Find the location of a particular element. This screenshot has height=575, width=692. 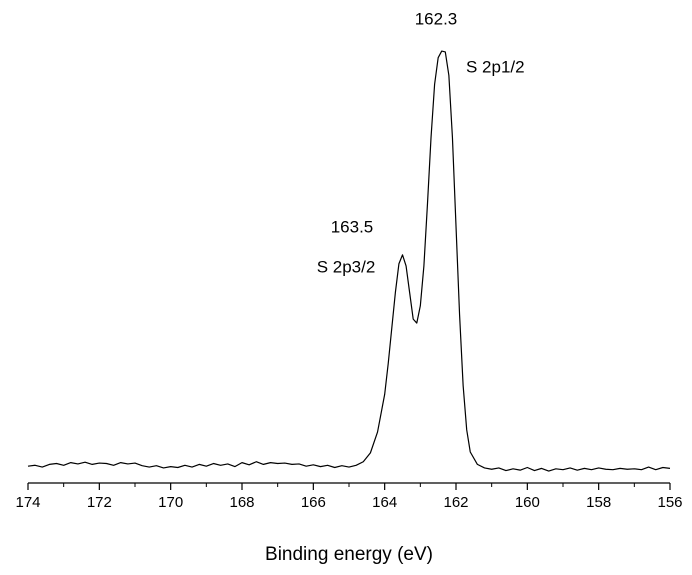

x-tick-label: 172 is located at coordinates (99, 502).